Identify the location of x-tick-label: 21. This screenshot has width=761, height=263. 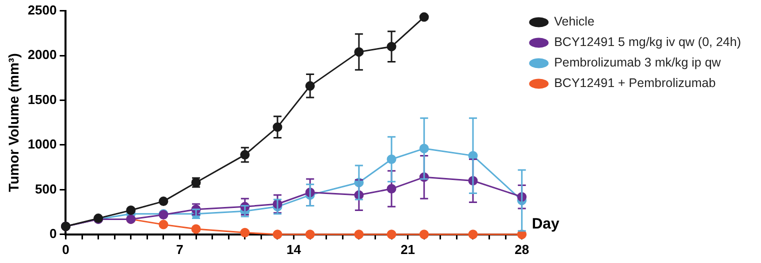
(408, 249).